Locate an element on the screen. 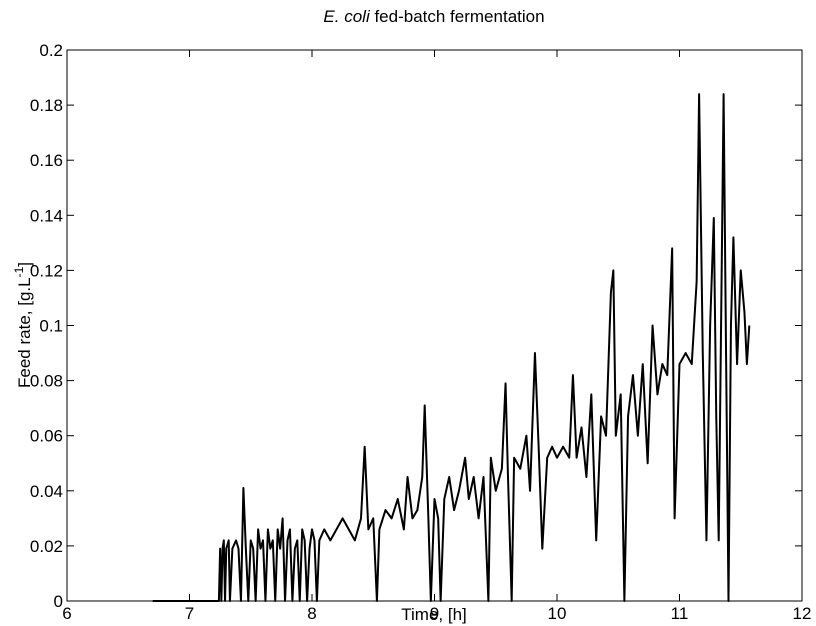 The height and width of the screenshot is (626, 816). x-axis-label: Time, [h] is located at coordinates (434, 614).